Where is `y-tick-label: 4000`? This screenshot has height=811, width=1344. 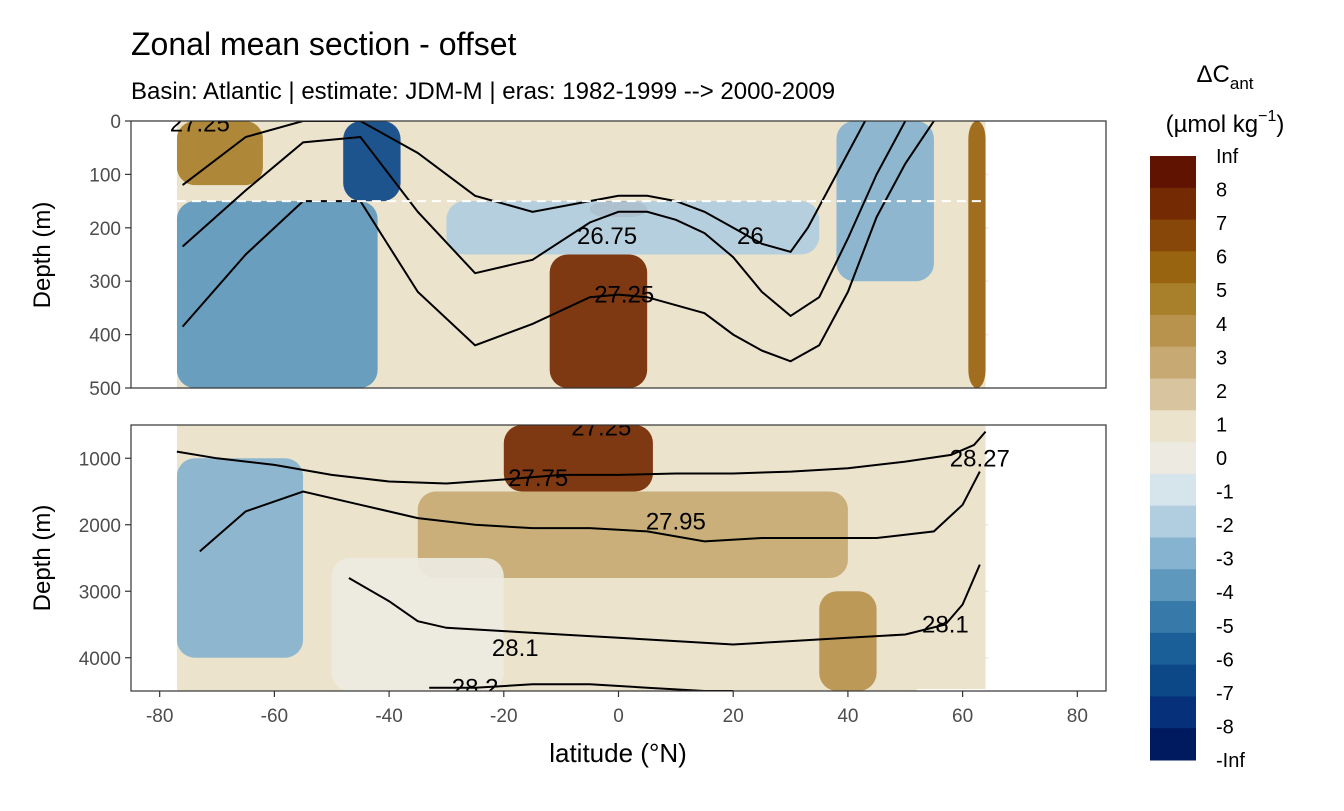 y-tick-label: 4000 is located at coordinates (100, 659).